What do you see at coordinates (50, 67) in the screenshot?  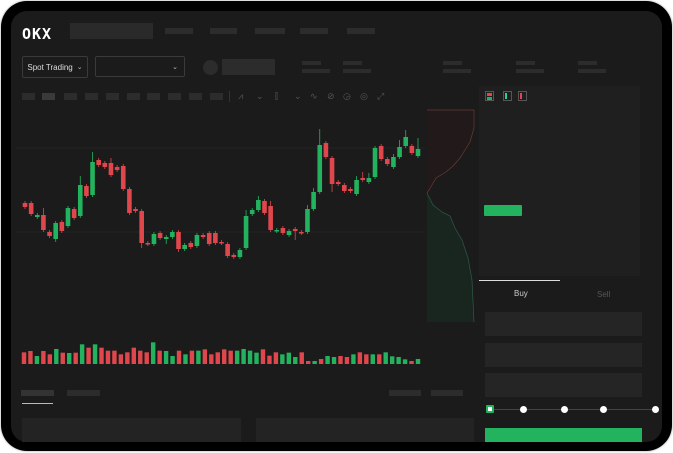 I see `market-type-label: Spot Trading` at bounding box center [50, 67].